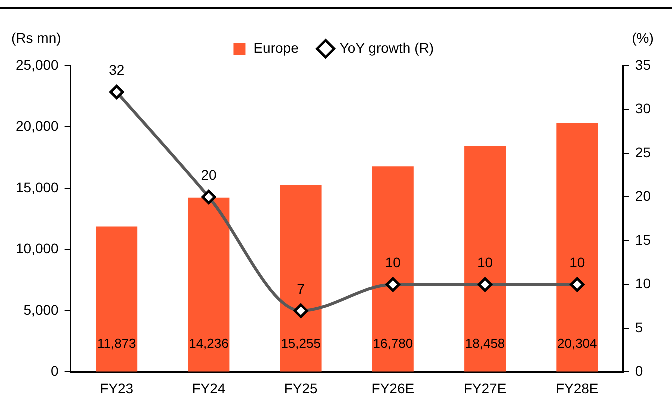  What do you see at coordinates (393, 343) in the screenshot?
I see `data-label: 16,780` at bounding box center [393, 343].